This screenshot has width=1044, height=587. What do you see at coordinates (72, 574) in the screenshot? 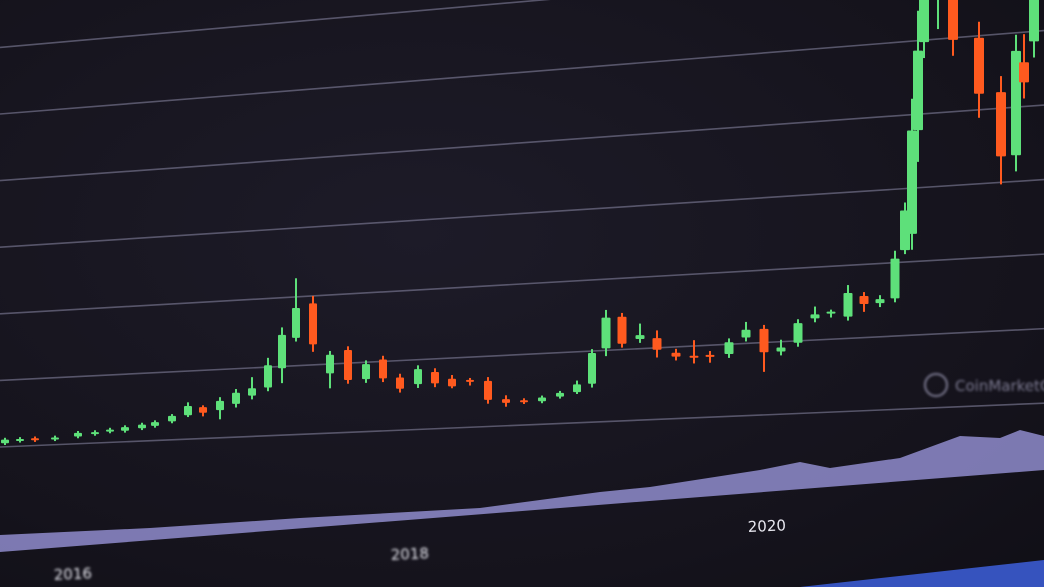
I see `x-tick-label: 2016` at bounding box center [72, 574].